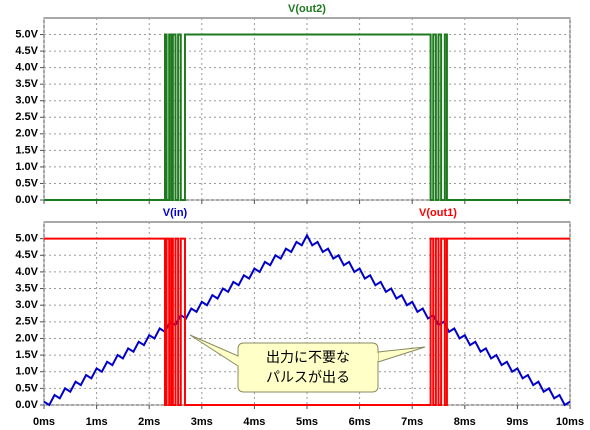 This screenshot has height=430, width=590. I want to click on x-tick-label: 9ms, so click(517, 422).